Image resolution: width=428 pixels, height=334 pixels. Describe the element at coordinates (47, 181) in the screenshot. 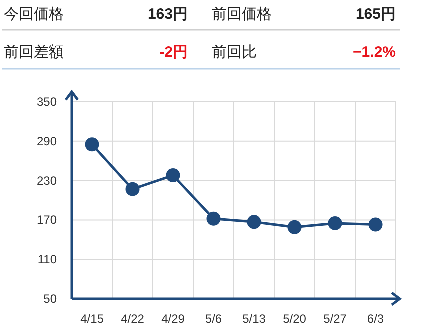

I see `y-tick-label: 230` at that location.